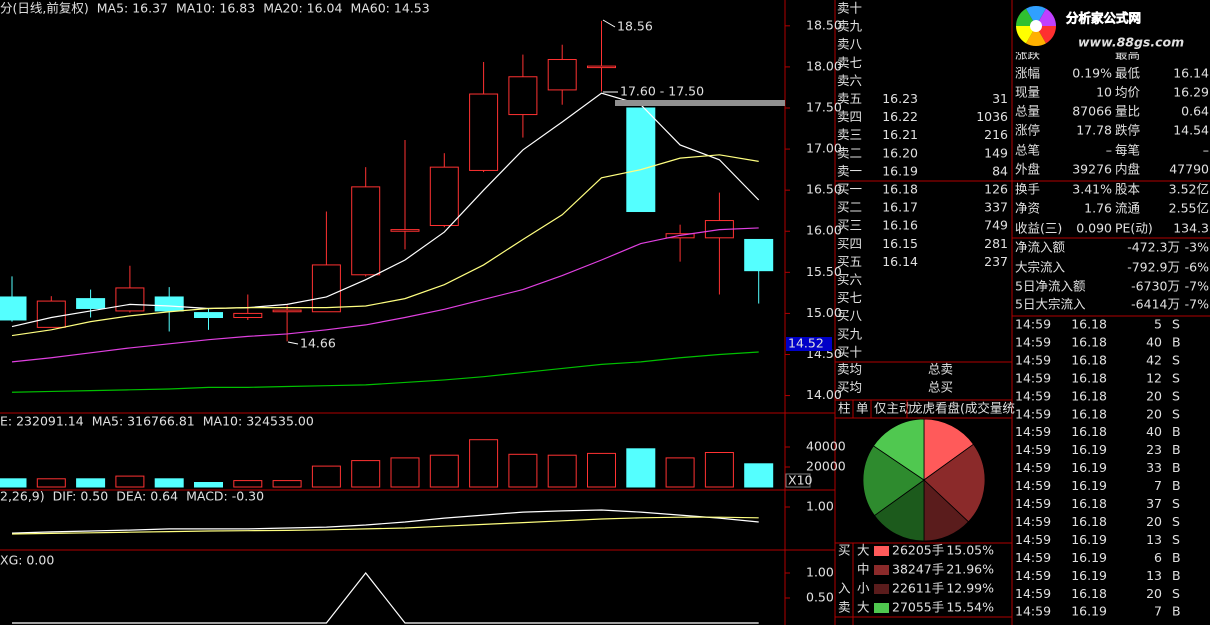  What do you see at coordinates (1027, 208) in the screenshot?
I see `quote-label: 净资` at bounding box center [1027, 208].